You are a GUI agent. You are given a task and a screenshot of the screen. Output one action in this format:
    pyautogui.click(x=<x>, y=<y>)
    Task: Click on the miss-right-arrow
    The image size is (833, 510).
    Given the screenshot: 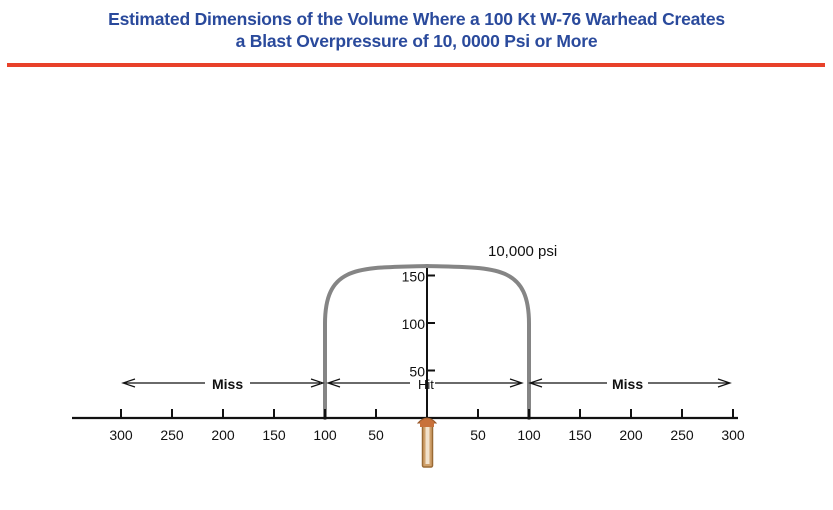 What is the action you would take?
    pyautogui.click(x=630, y=383)
    